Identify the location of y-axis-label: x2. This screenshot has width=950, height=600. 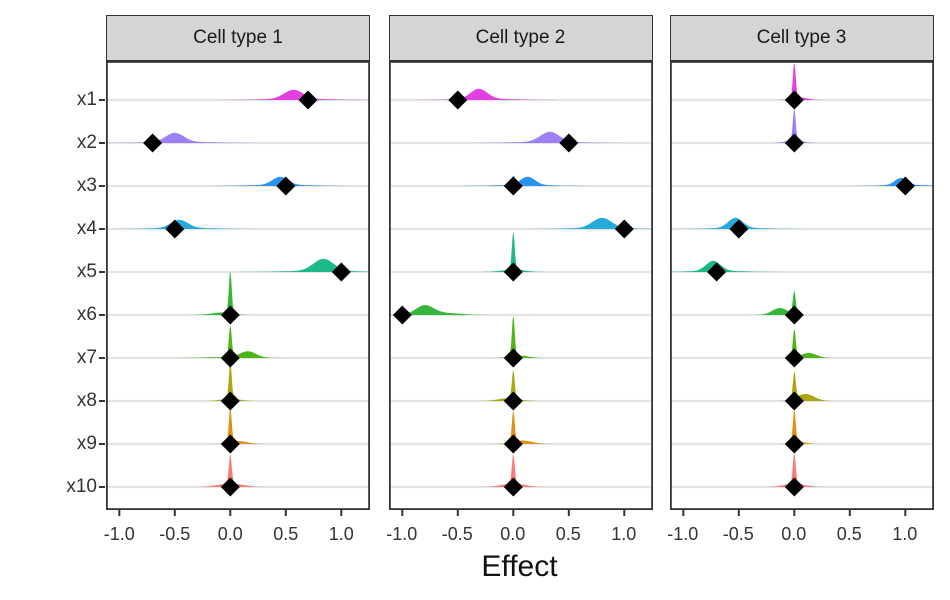
(86, 142).